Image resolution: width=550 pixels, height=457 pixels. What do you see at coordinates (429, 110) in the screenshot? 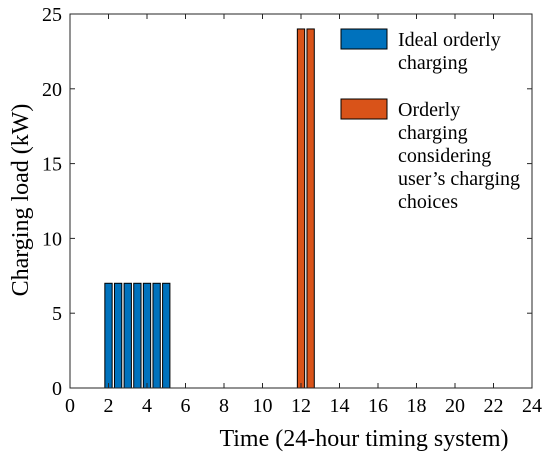
I see `legend-label-2-line-1: Orderly` at bounding box center [429, 110].